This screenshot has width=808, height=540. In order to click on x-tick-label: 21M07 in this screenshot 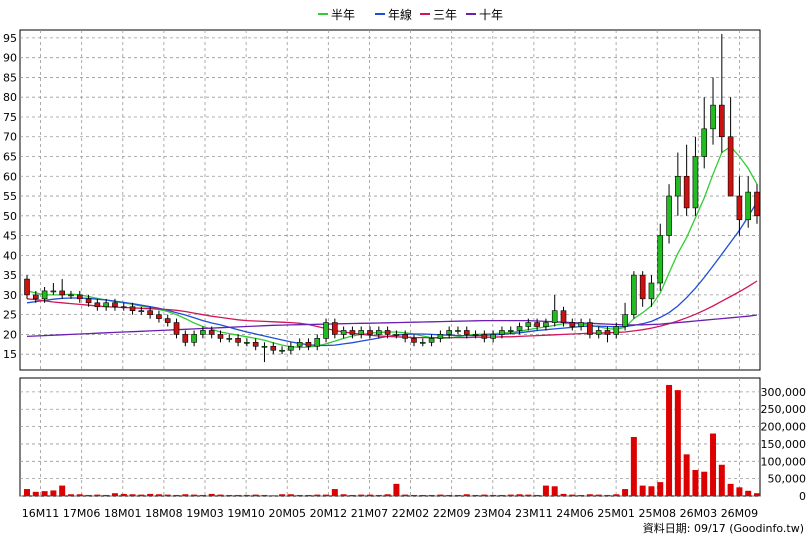, I will do `click(370, 513)`.